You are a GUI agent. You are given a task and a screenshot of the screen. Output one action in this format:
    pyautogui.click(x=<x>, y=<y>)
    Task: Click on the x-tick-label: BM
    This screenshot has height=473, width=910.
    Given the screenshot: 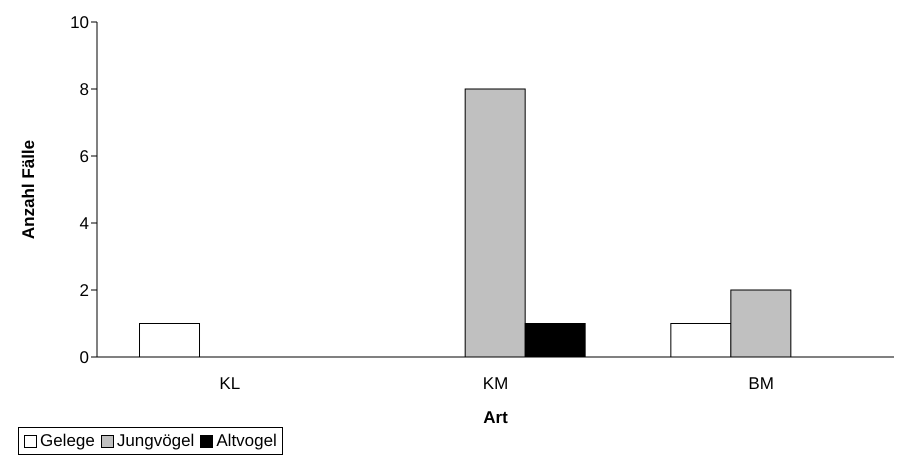 What is the action you would take?
    pyautogui.click(x=761, y=384)
    